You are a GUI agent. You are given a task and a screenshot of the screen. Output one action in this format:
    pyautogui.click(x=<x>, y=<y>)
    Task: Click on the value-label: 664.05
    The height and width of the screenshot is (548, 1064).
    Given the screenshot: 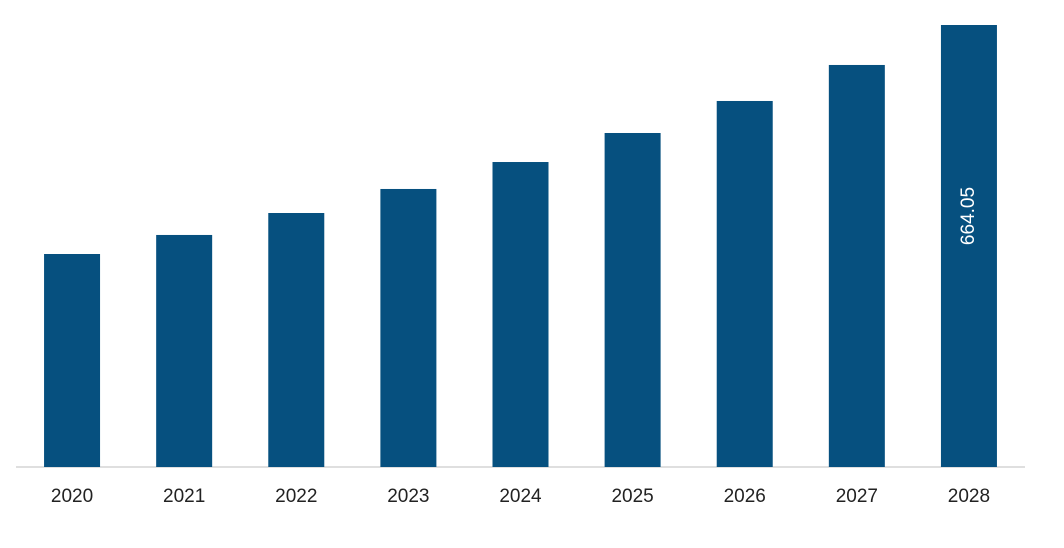 What is the action you would take?
    pyautogui.click(x=968, y=216)
    